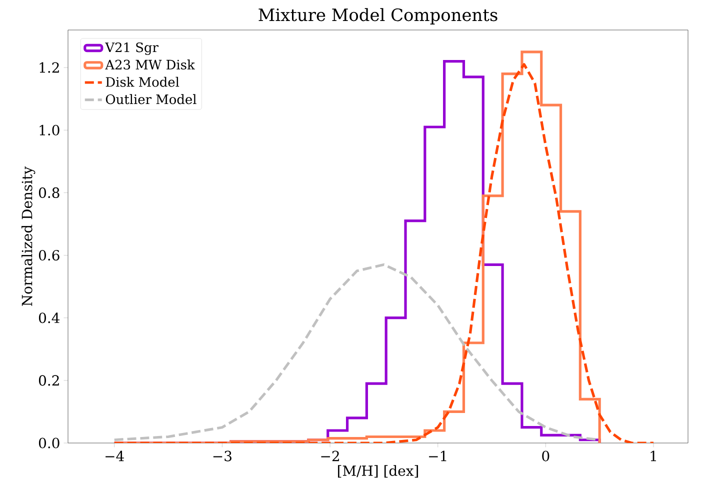 The image size is (701, 504). What do you see at coordinates (49, 318) in the screenshot?
I see `y-tick-label: 0.4` at bounding box center [49, 318].